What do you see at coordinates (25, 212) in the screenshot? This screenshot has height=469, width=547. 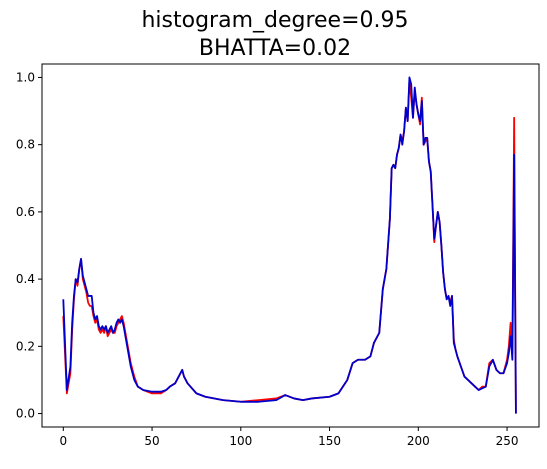 I see `y-tick-label: 0.6` at bounding box center [25, 212].